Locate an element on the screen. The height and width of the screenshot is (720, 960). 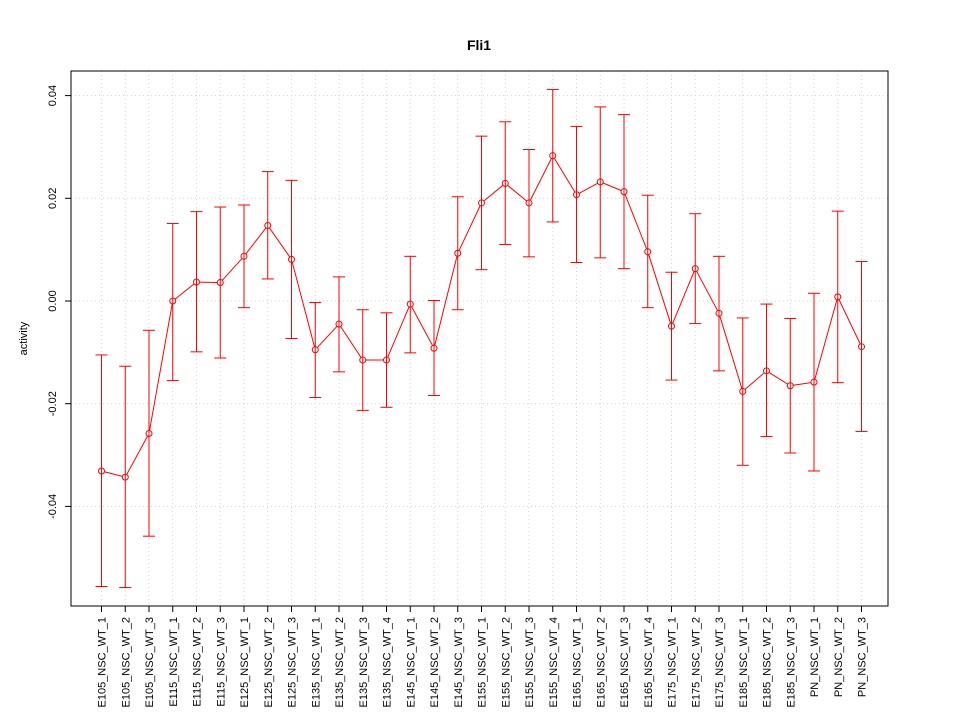
x-tick-label: E125_NSC_WT_2 is located at coordinates (269, 662).